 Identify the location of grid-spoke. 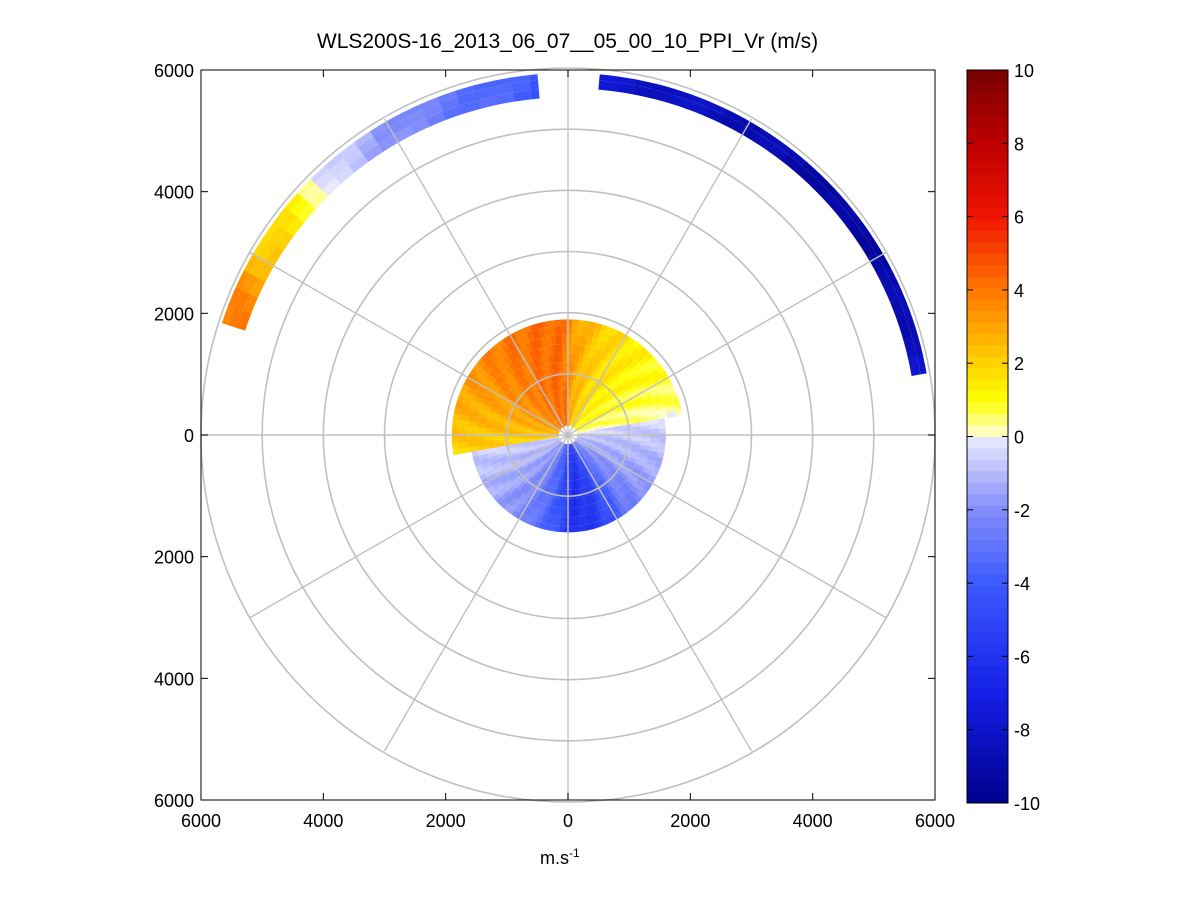
(660, 277).